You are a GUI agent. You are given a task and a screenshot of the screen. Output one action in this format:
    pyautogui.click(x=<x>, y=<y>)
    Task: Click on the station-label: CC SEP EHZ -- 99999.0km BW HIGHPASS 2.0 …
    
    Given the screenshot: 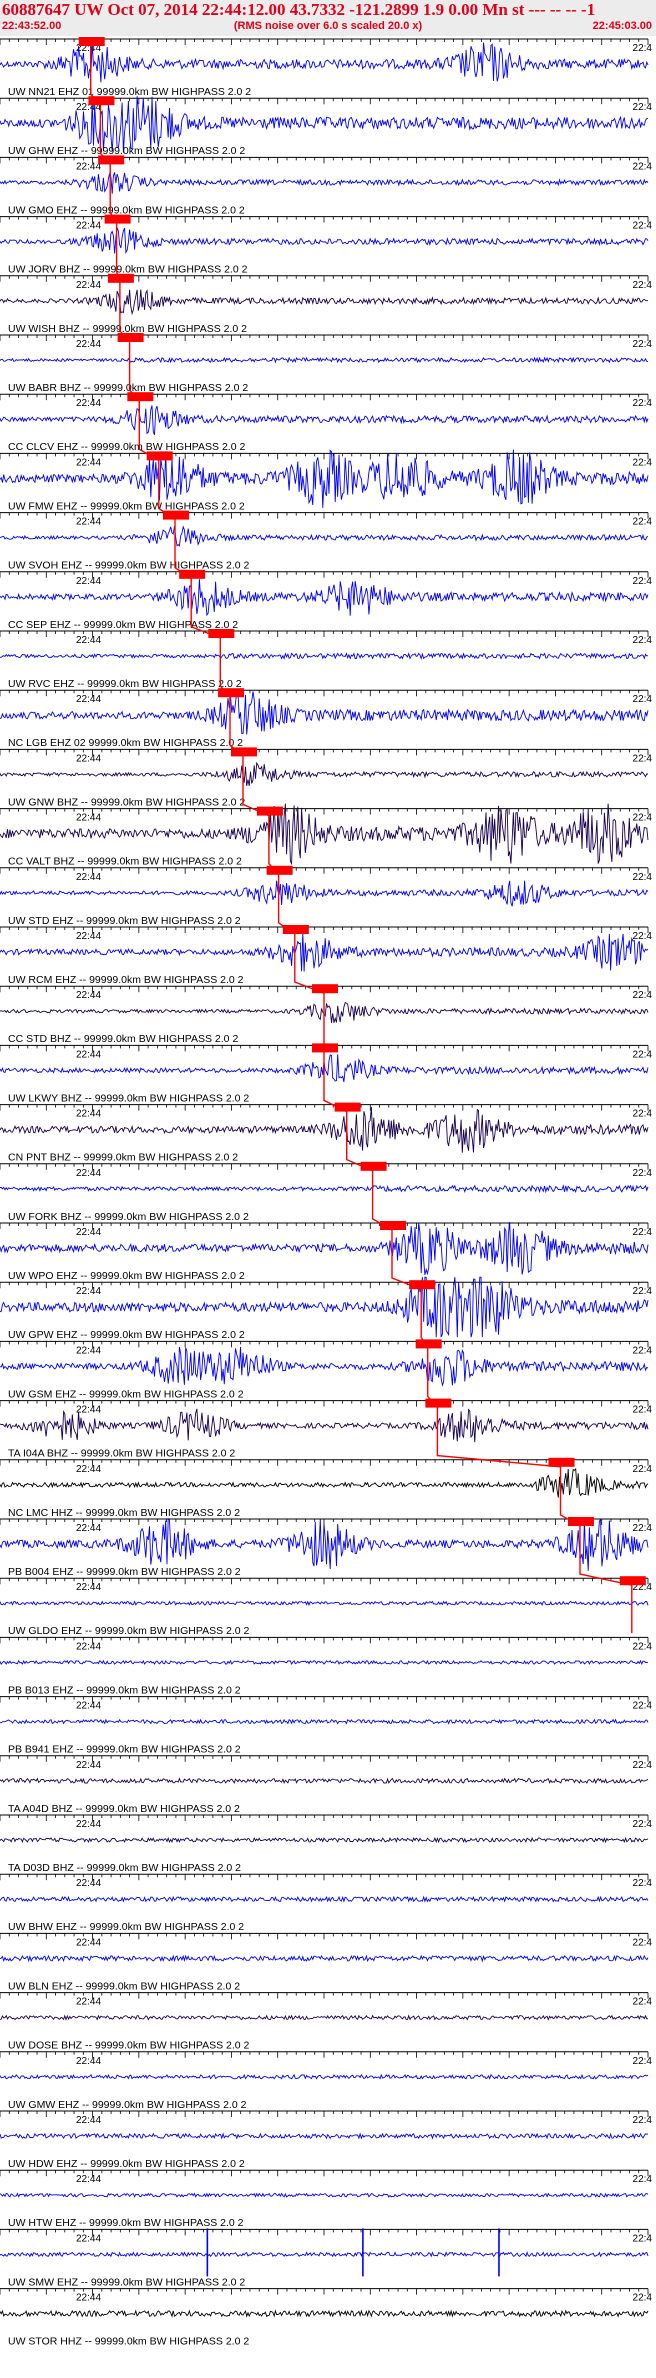 What is the action you would take?
    pyautogui.click(x=123, y=625)
    